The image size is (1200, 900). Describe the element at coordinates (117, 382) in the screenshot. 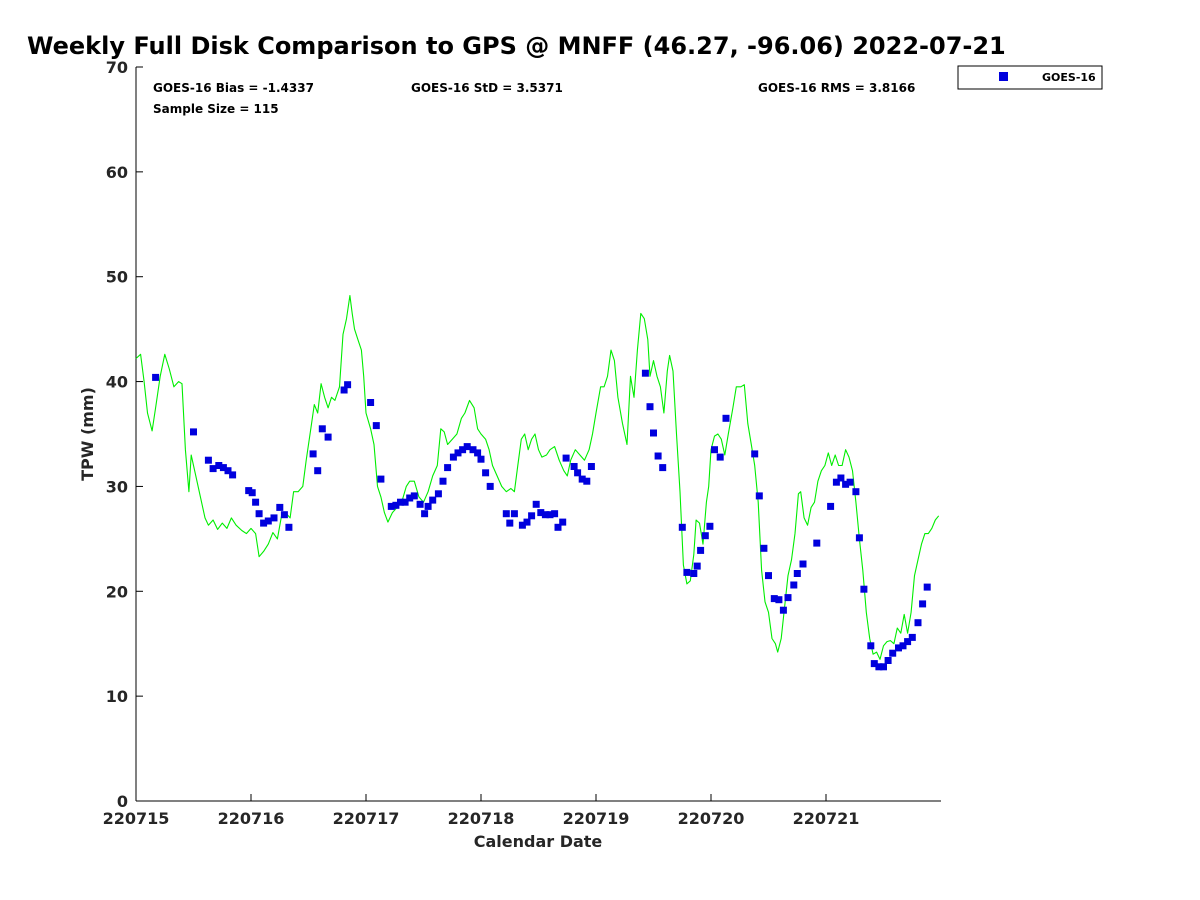

I see `y-tick-label: 40` at that location.